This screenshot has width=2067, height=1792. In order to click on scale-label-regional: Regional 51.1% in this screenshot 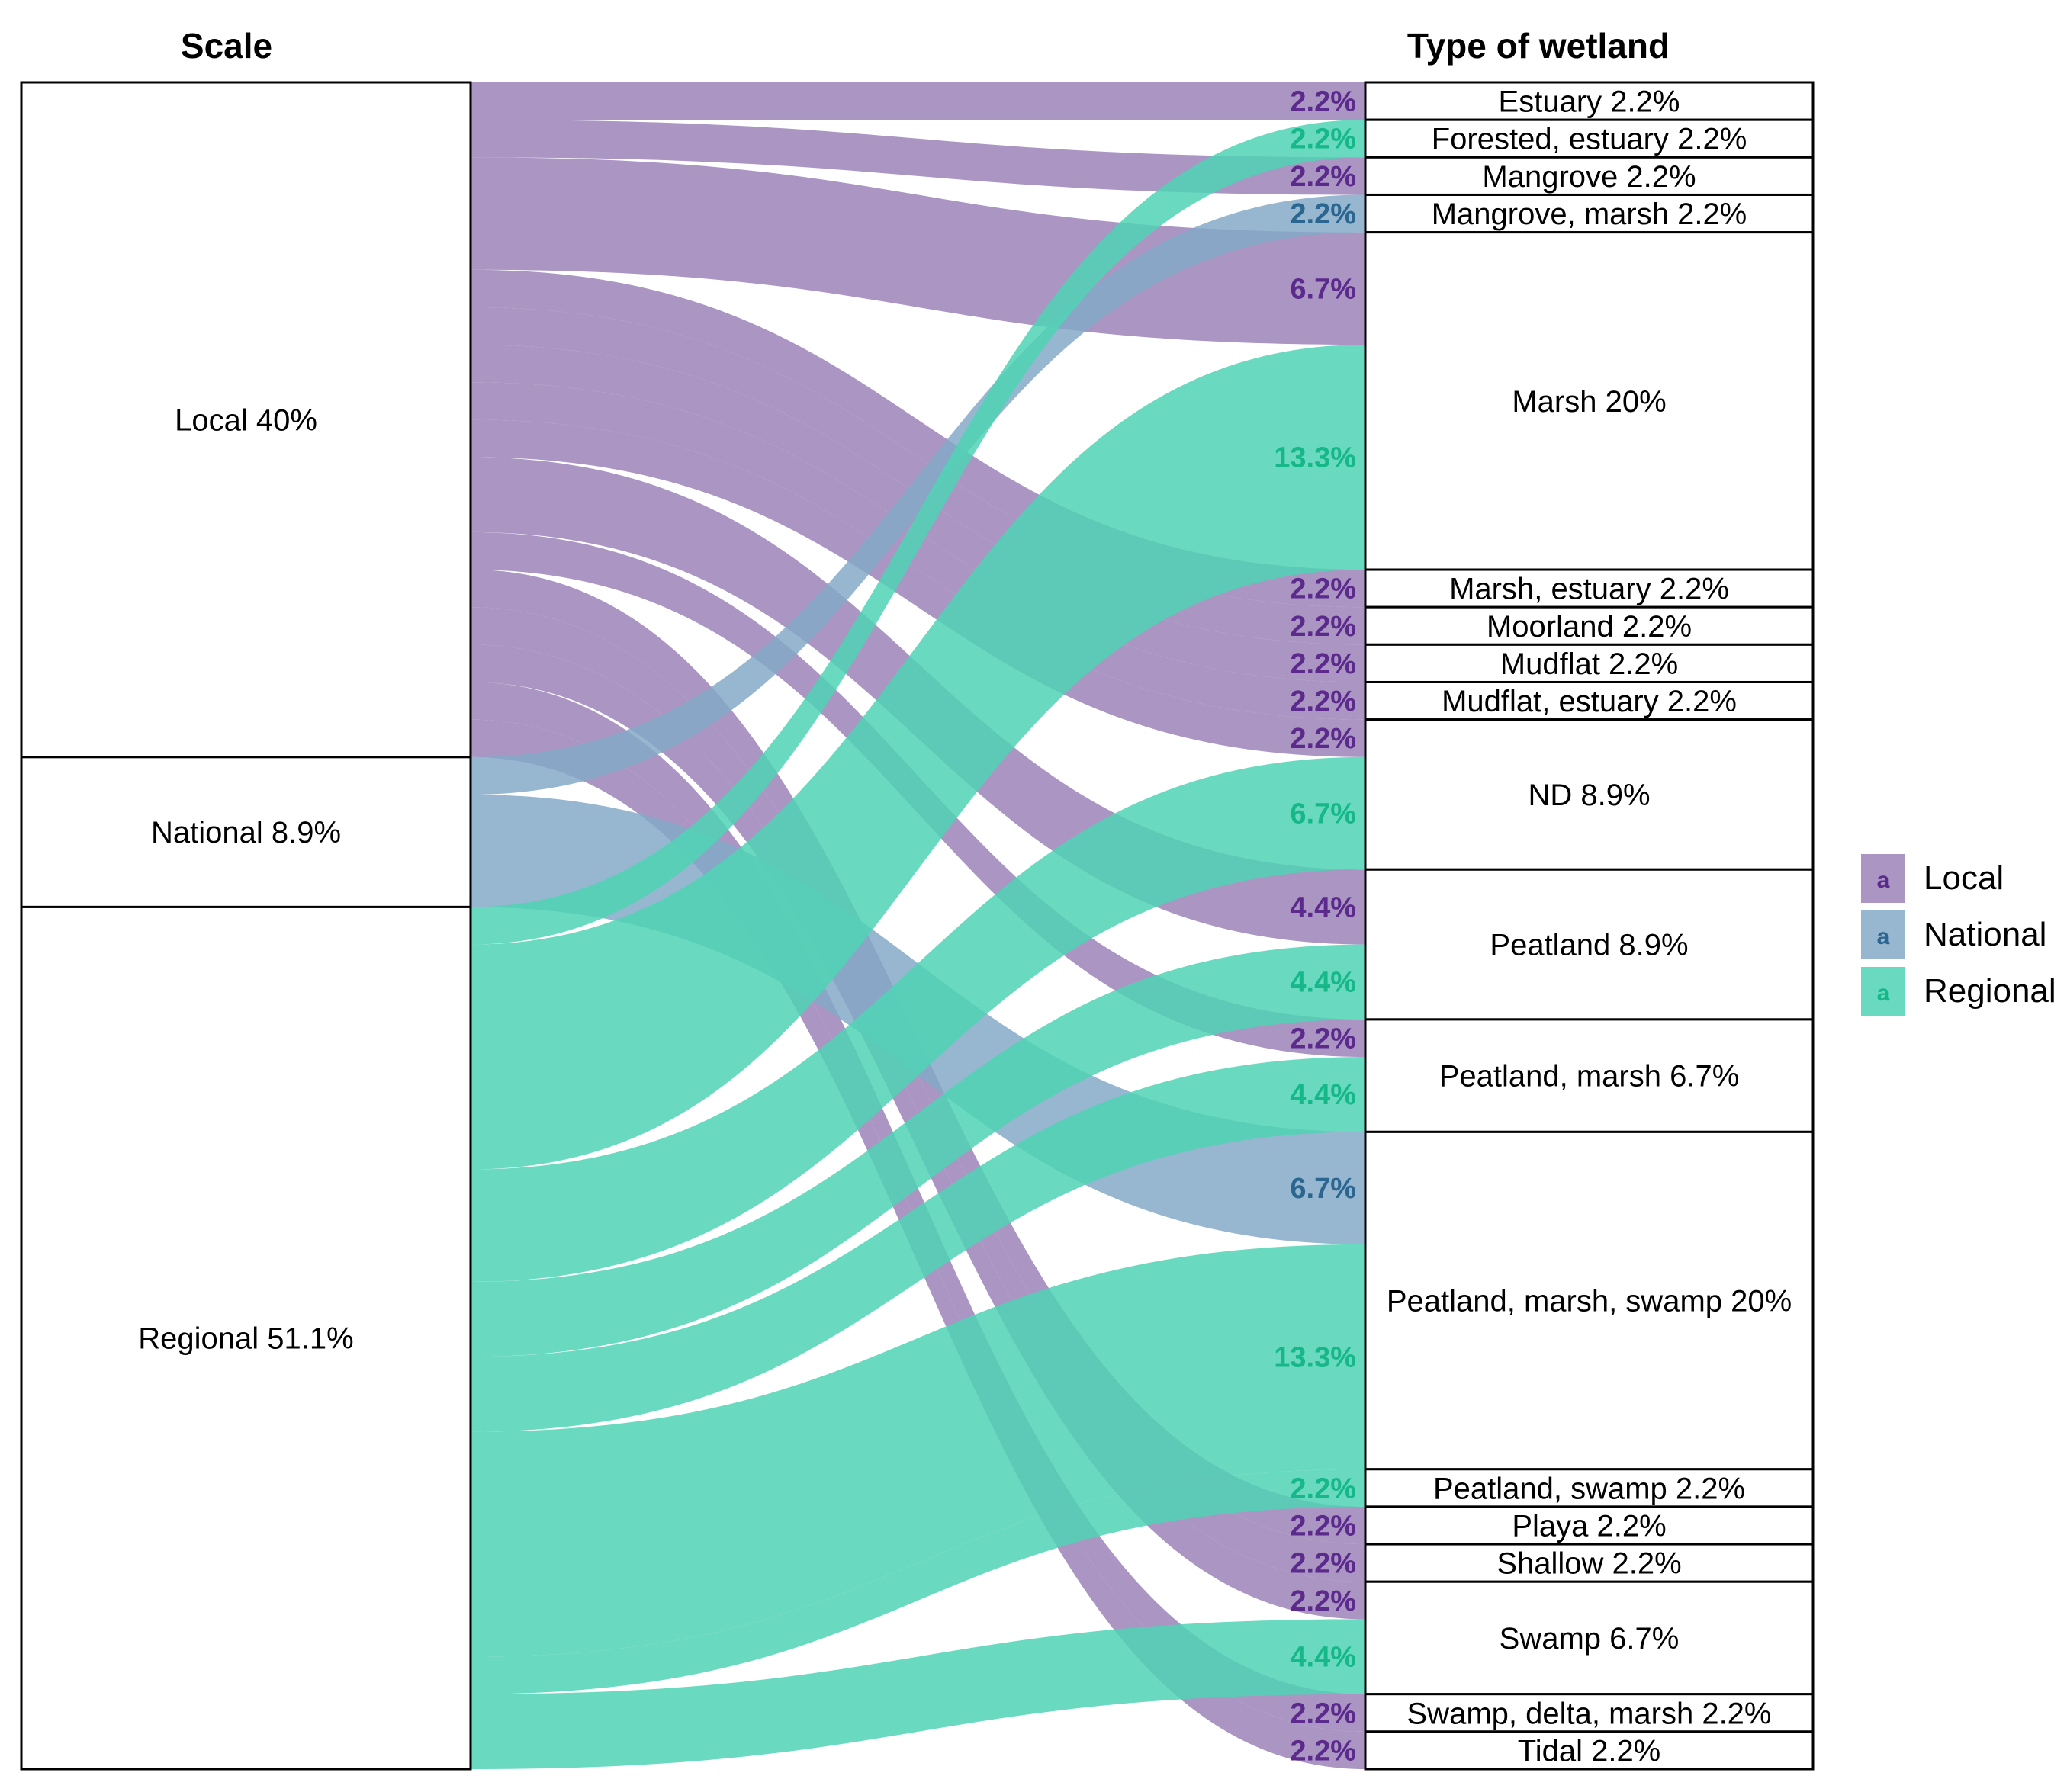, I will do `click(245, 1339)`.